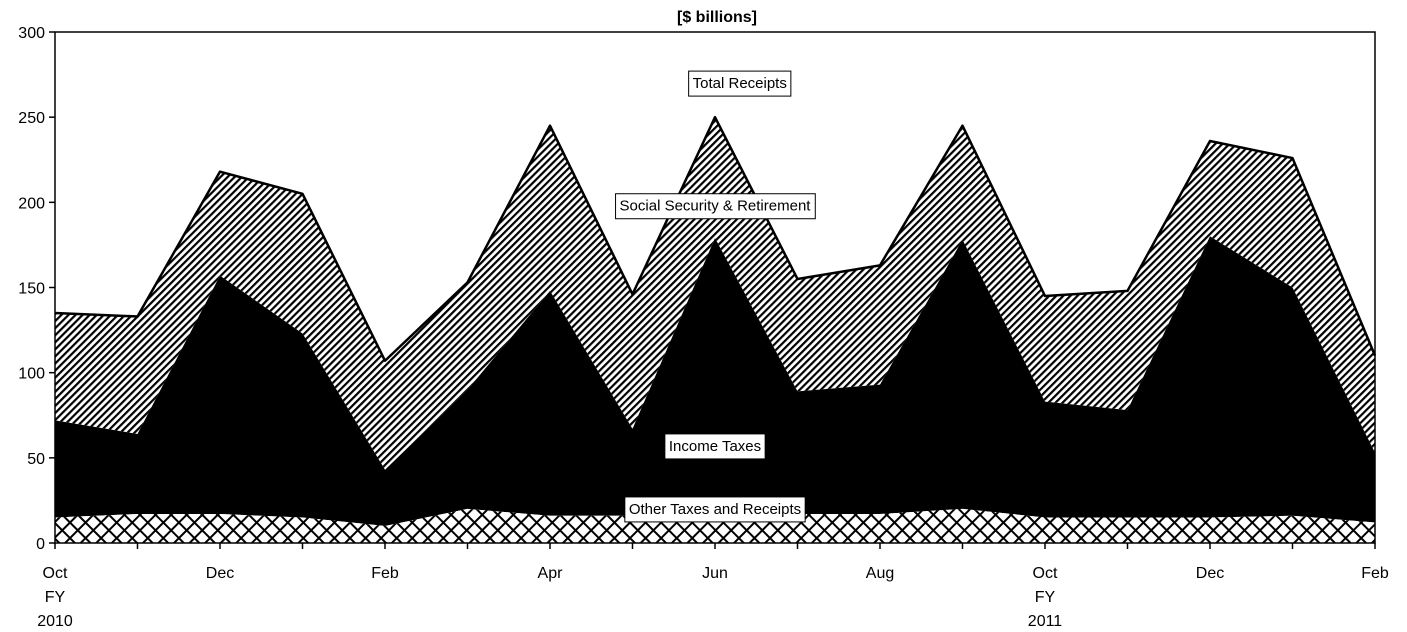 Image resolution: width=1407 pixels, height=632 pixels. What do you see at coordinates (1045, 597) in the screenshot?
I see `x-tick-label: Oct FY 2011` at bounding box center [1045, 597].